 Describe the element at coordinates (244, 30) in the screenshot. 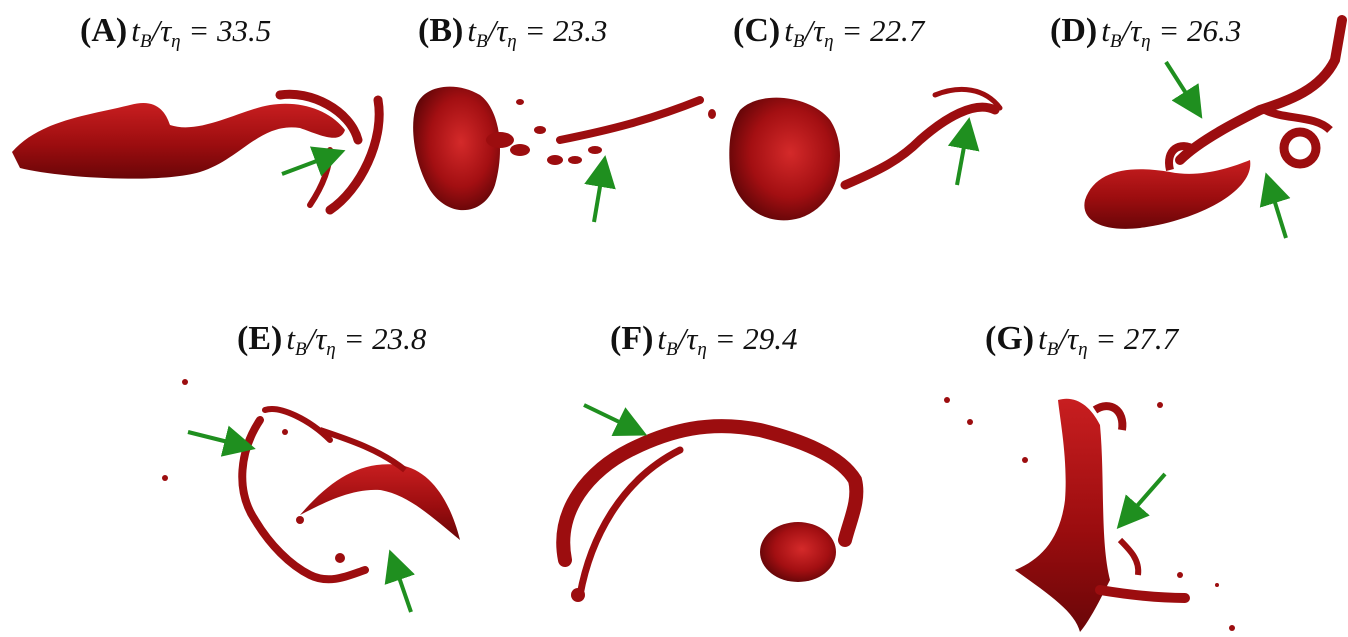

I see `ratio-value: 33.5` at that location.